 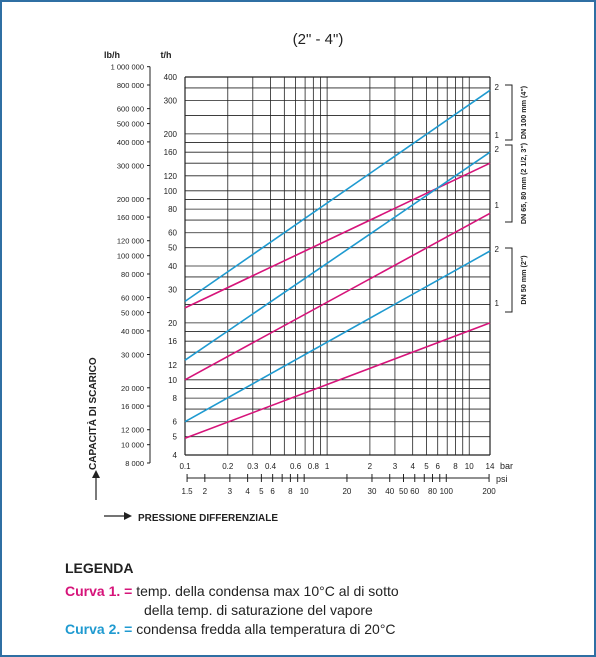 I want to click on x-tick-label-psi: 2, so click(x=205, y=491).